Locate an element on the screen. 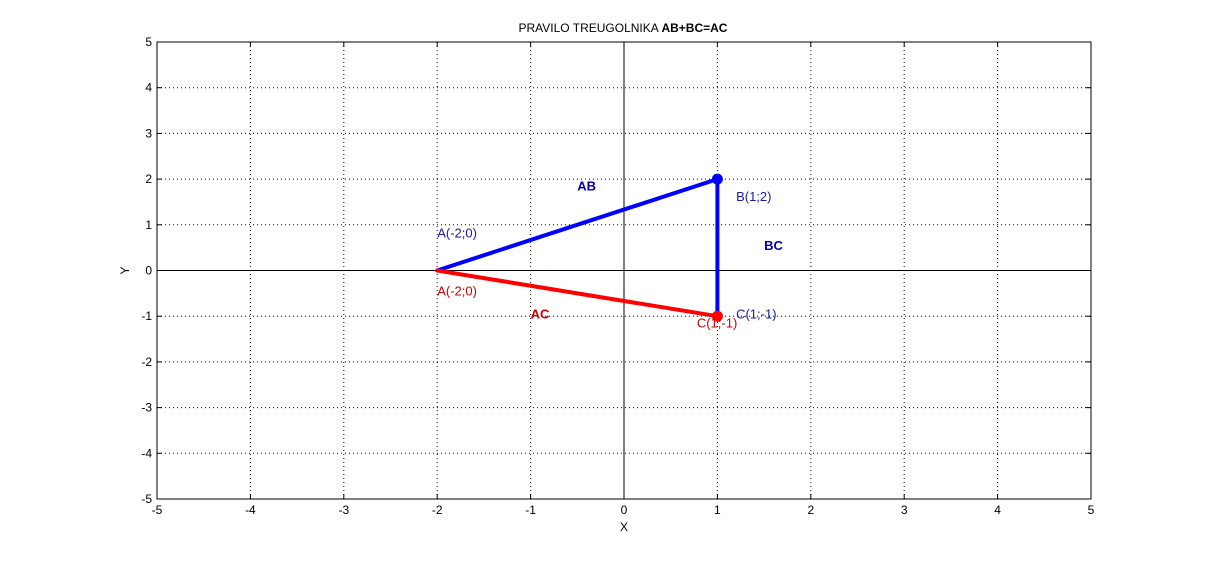 This screenshot has height=562, width=1206. x-tick-label: 0 is located at coordinates (624, 510).